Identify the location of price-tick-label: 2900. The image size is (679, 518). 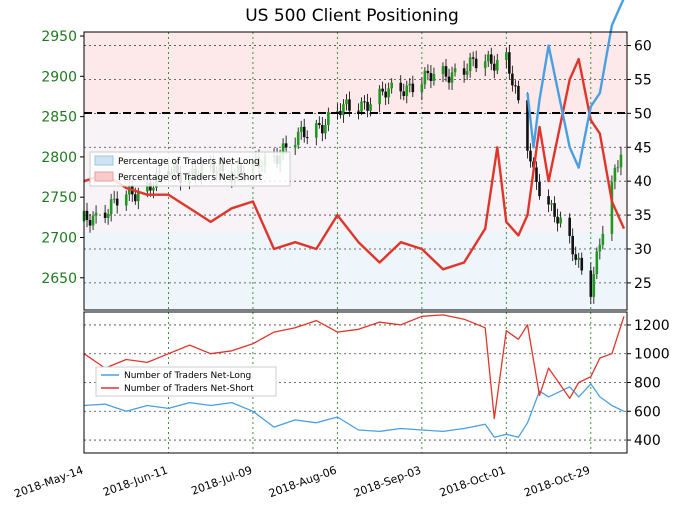
(59, 77).